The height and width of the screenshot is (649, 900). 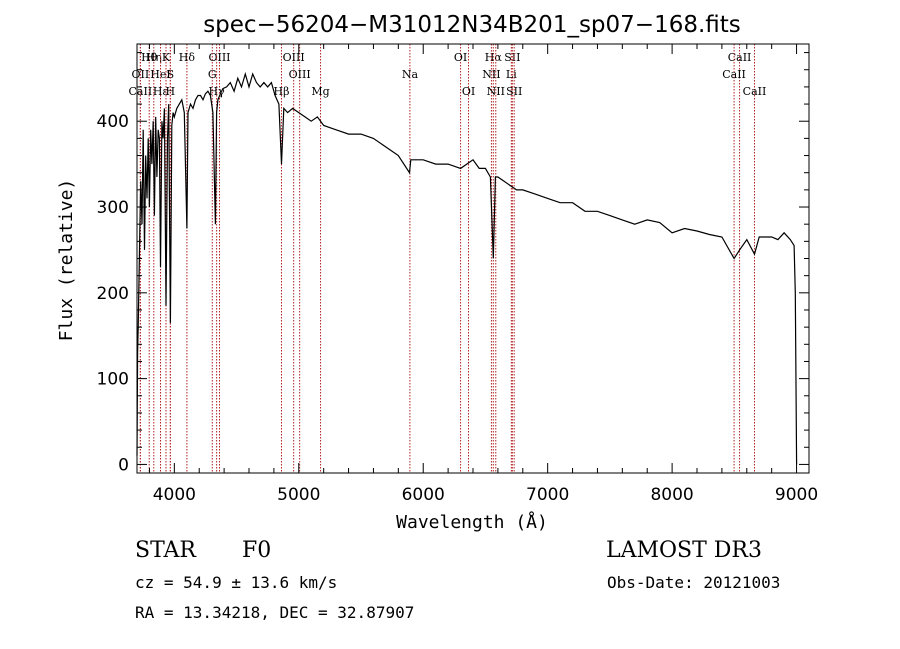 I want to click on y-tick-label: 0, so click(x=123, y=465).